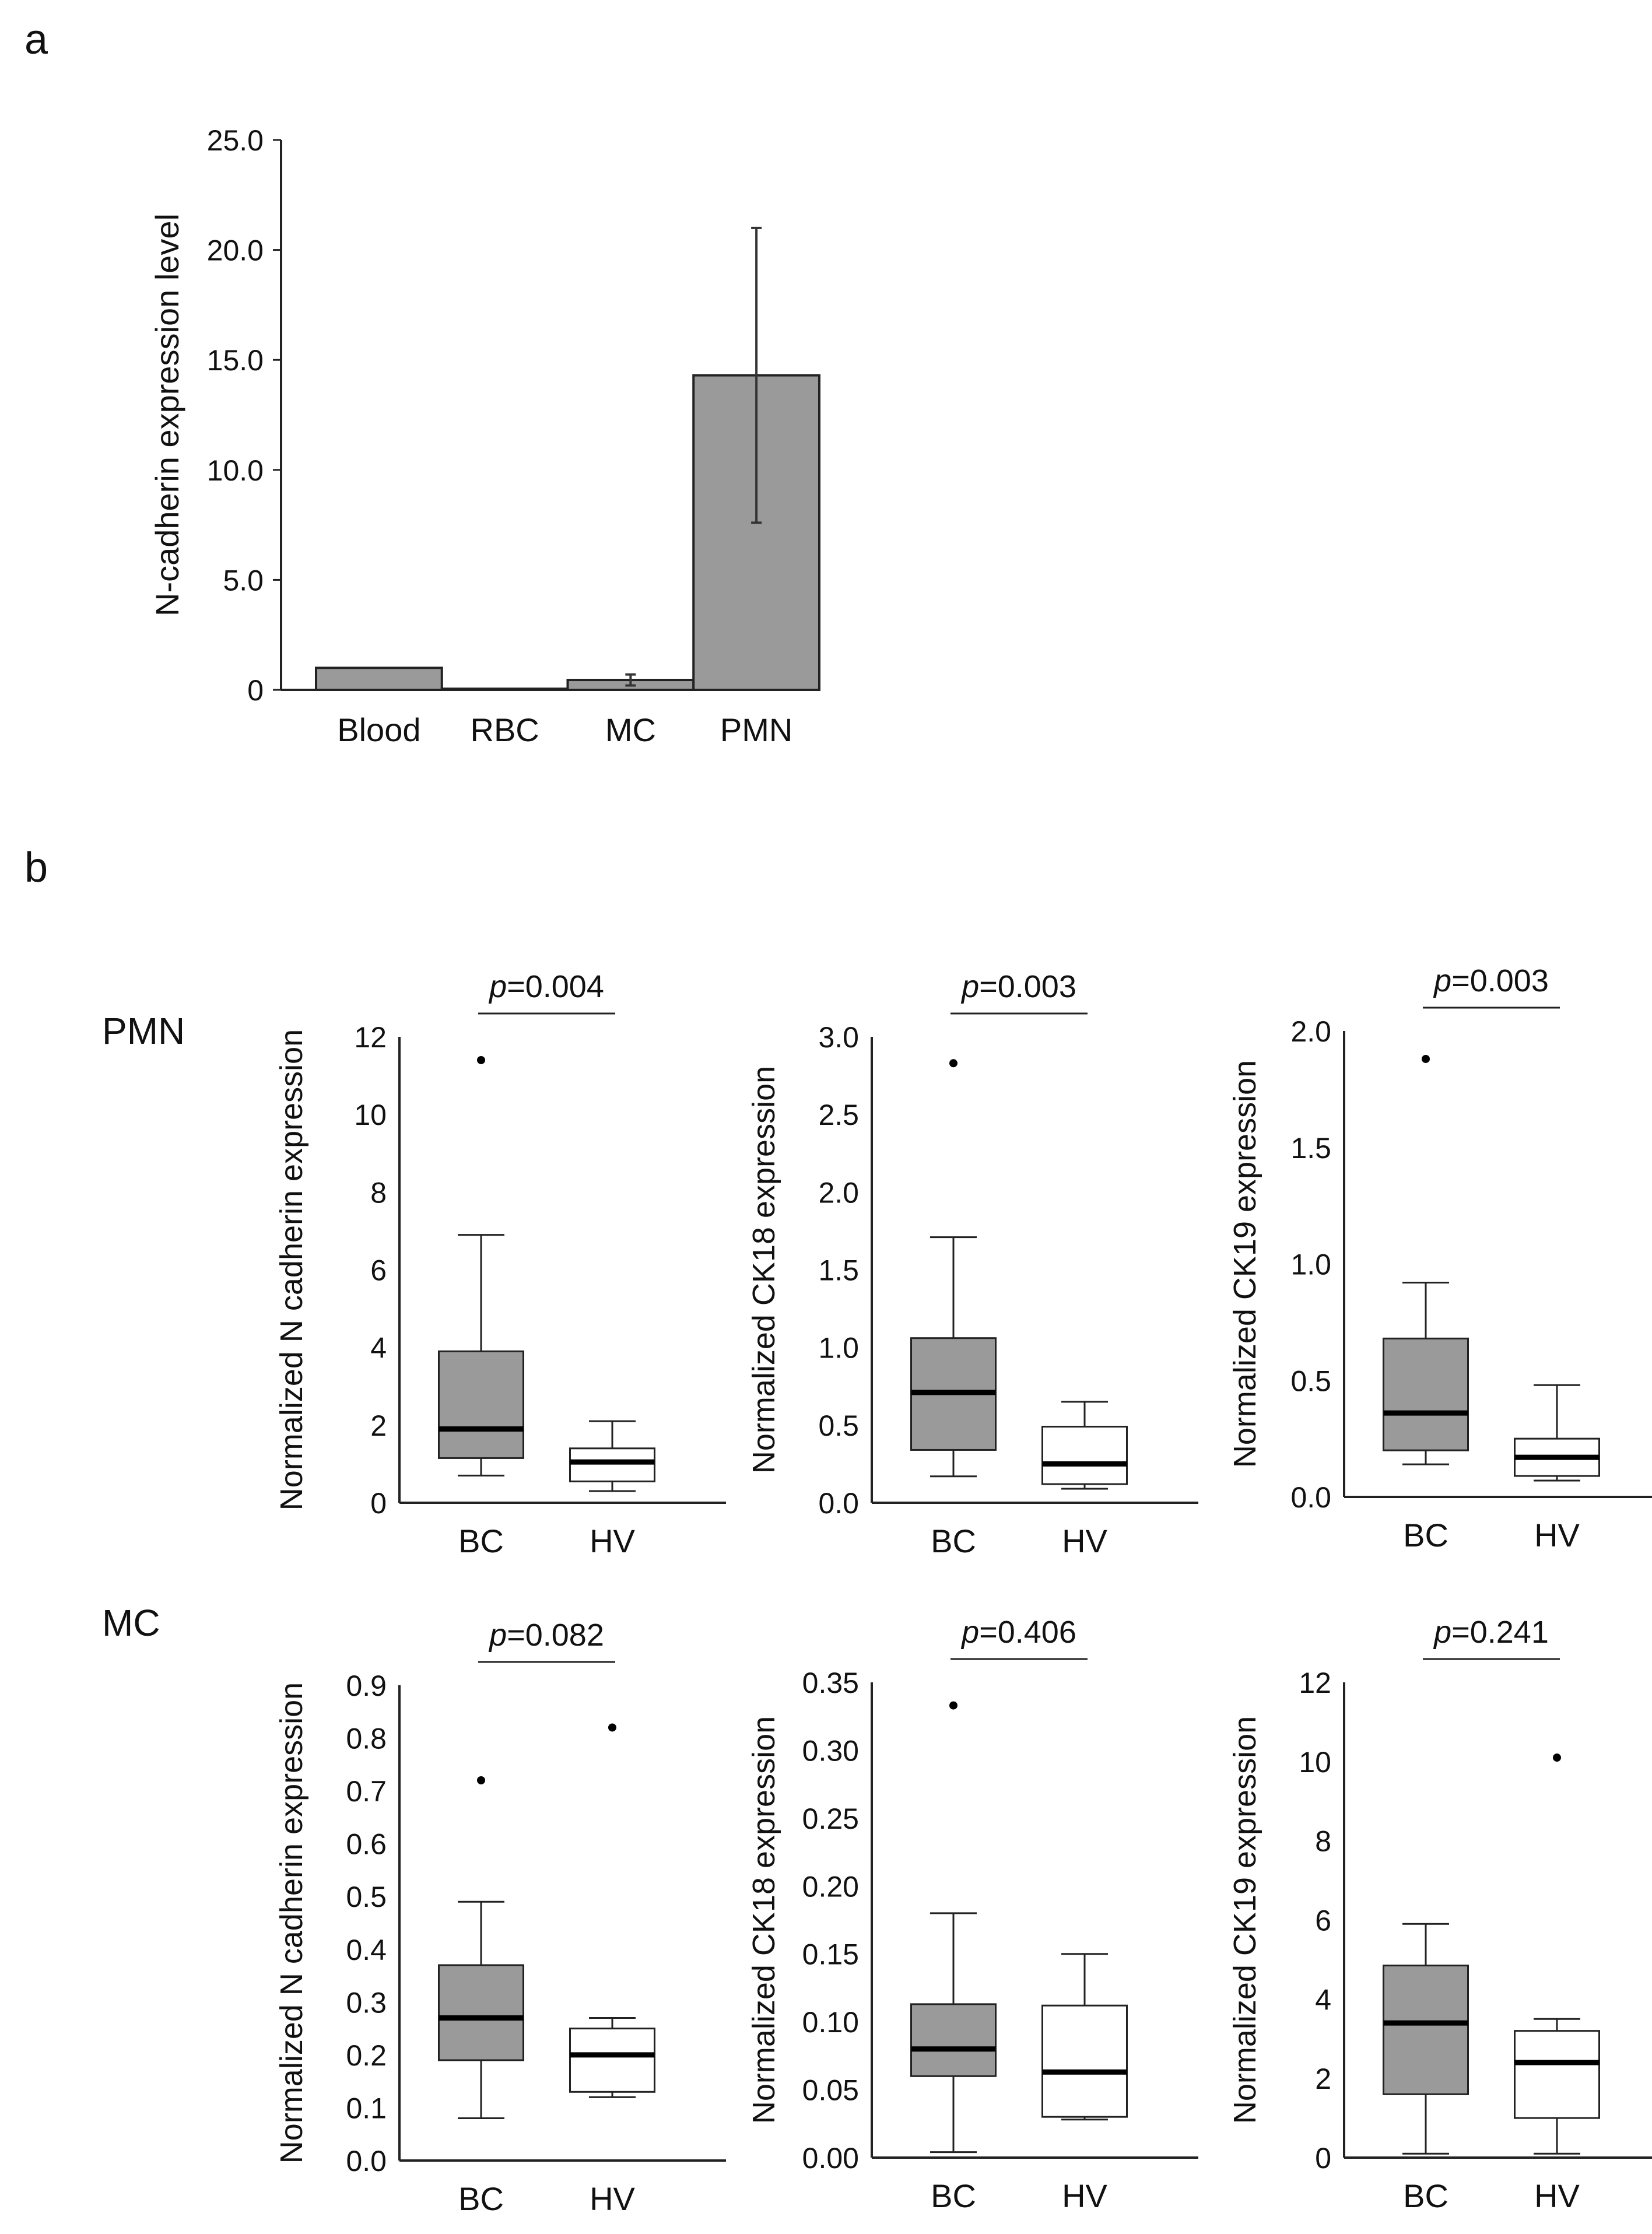  What do you see at coordinates (555, 986) in the screenshot?
I see `p-value-number: =0.004` at bounding box center [555, 986].